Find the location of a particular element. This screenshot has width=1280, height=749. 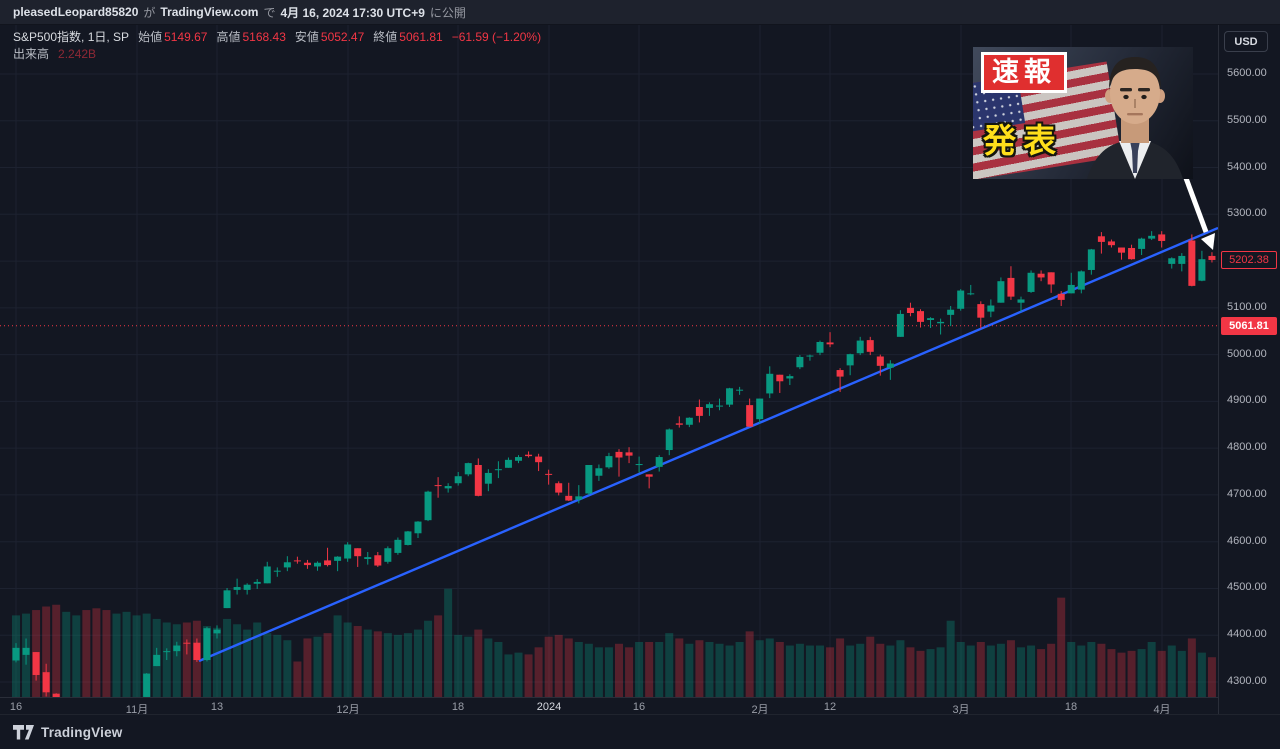

volume-bars is located at coordinates (614, 642).